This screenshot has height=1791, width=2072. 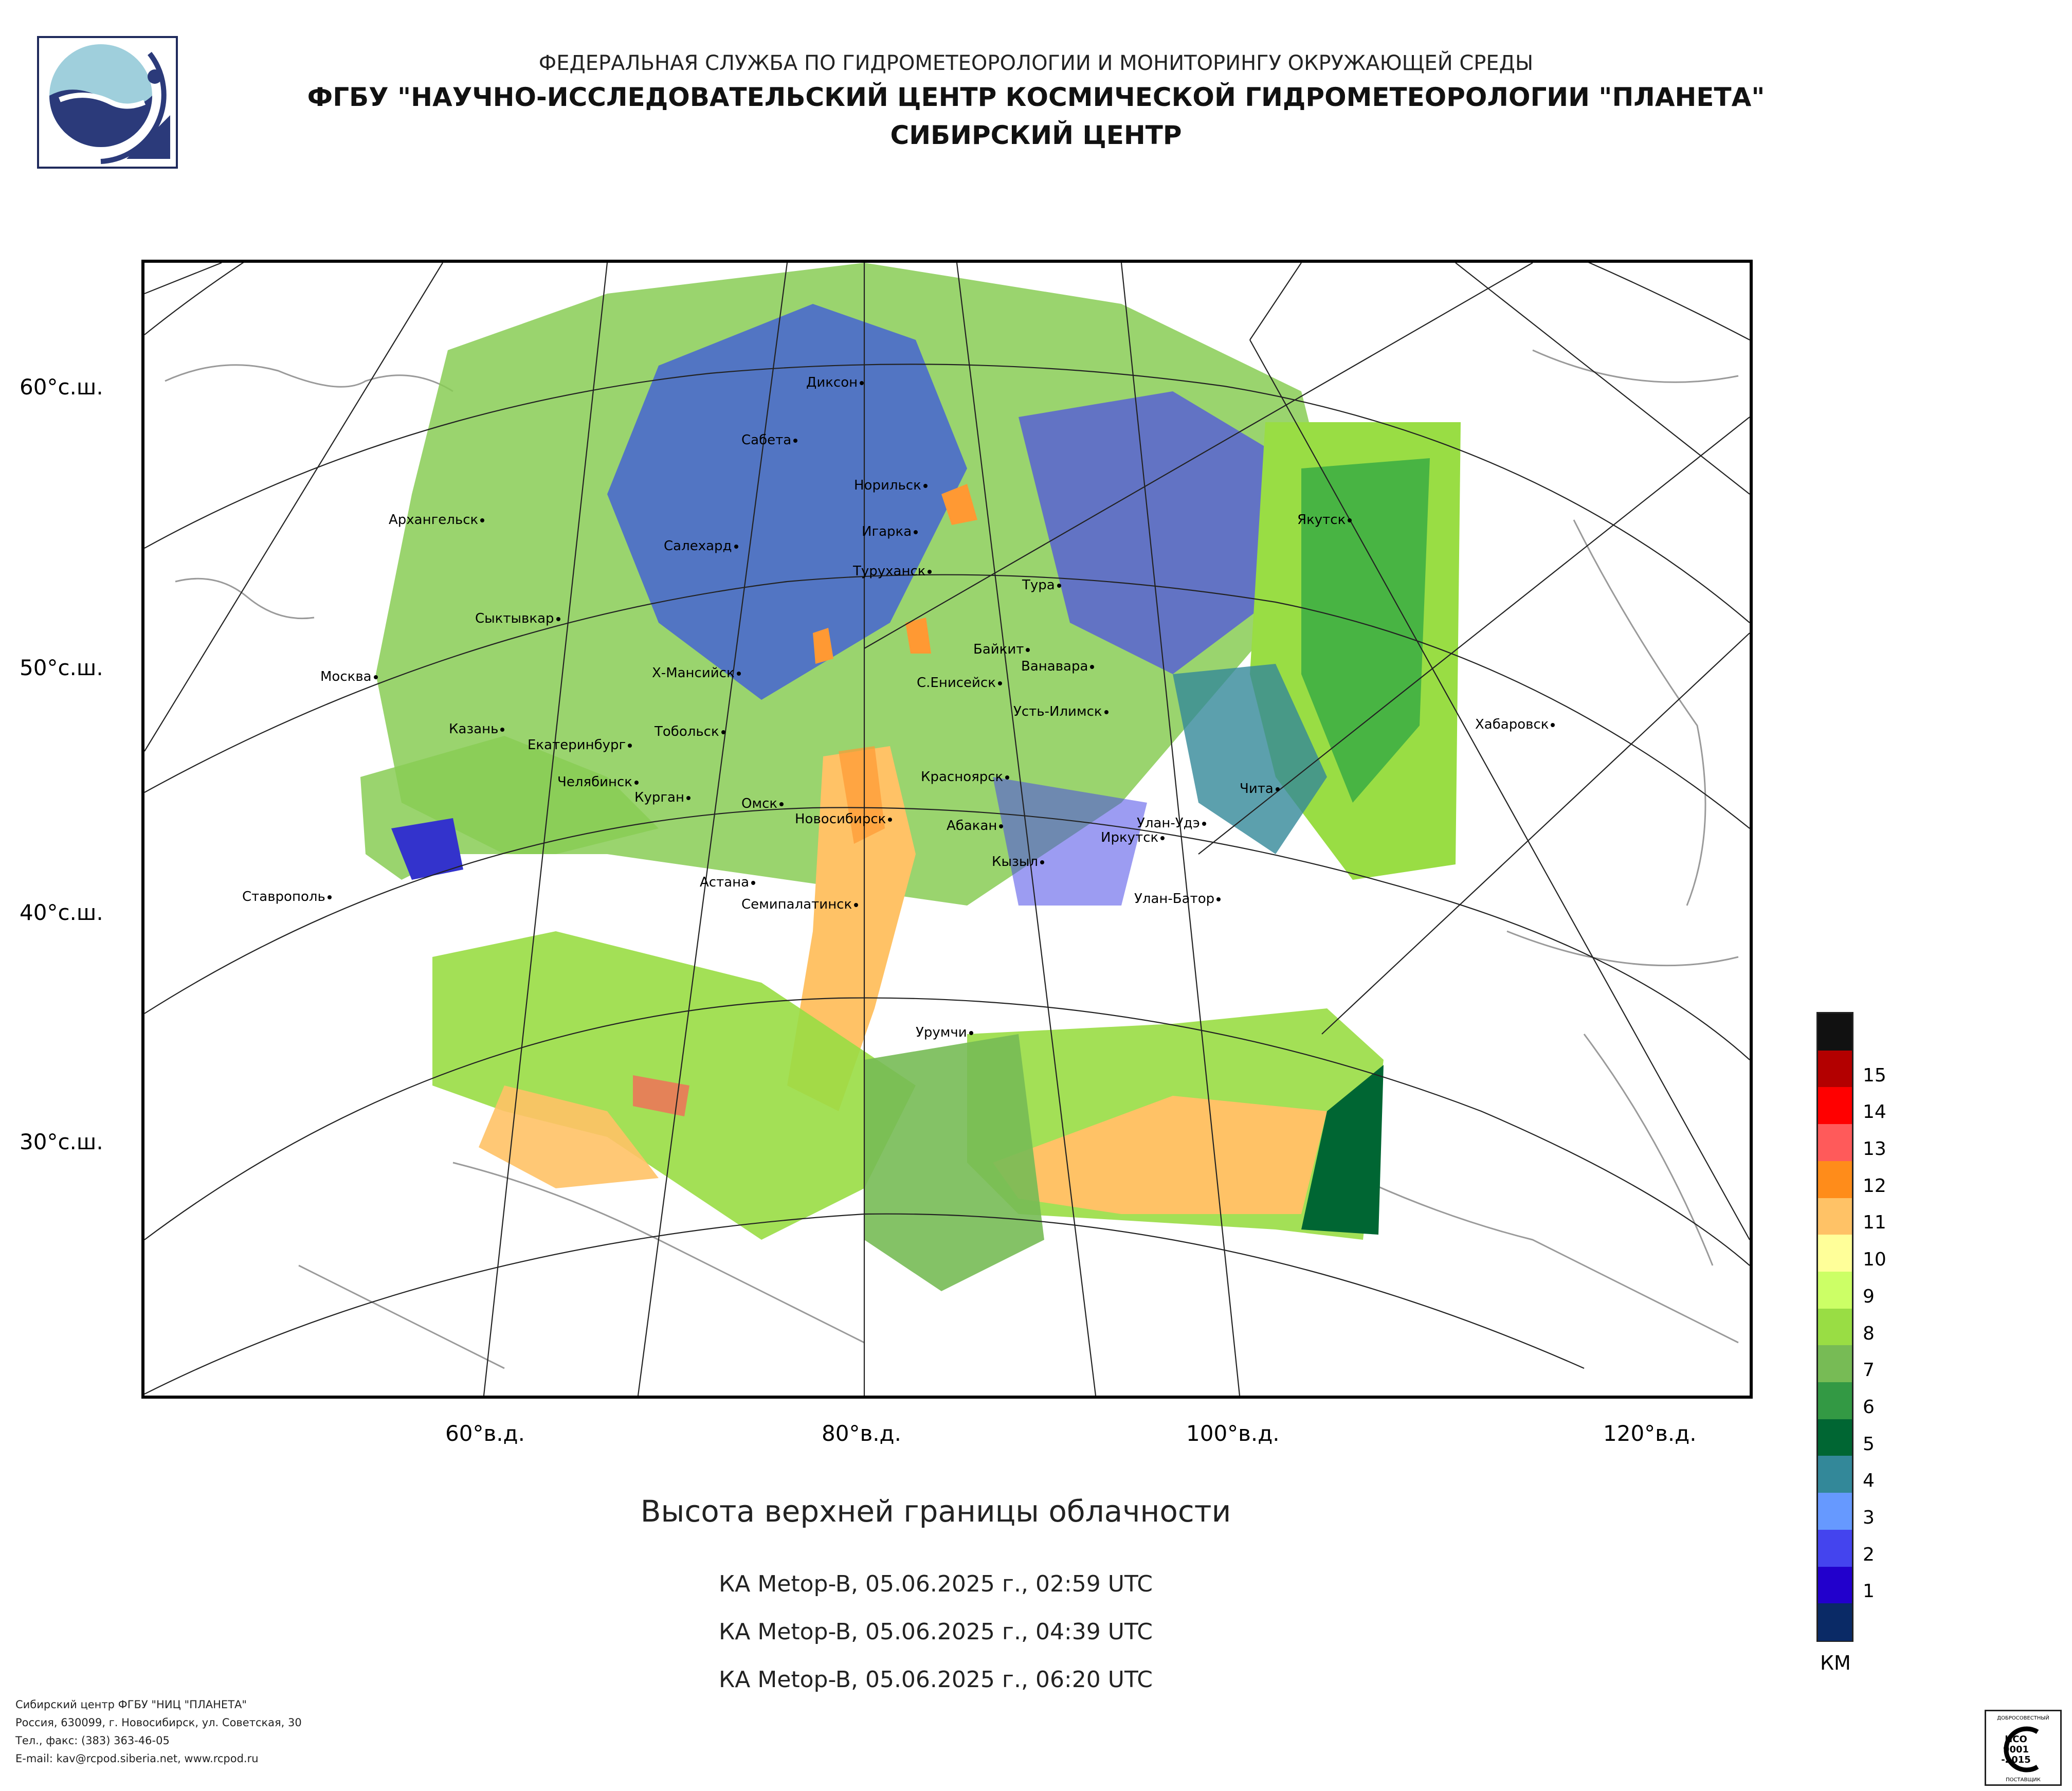 I want to click on city-tura: Тура, so click(x=1041, y=585).